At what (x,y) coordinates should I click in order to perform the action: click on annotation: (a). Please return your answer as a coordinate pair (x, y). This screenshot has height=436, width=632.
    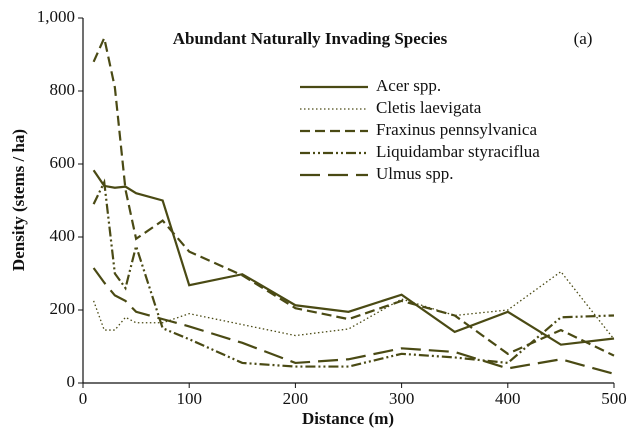
    Looking at the image, I should click on (583, 38).